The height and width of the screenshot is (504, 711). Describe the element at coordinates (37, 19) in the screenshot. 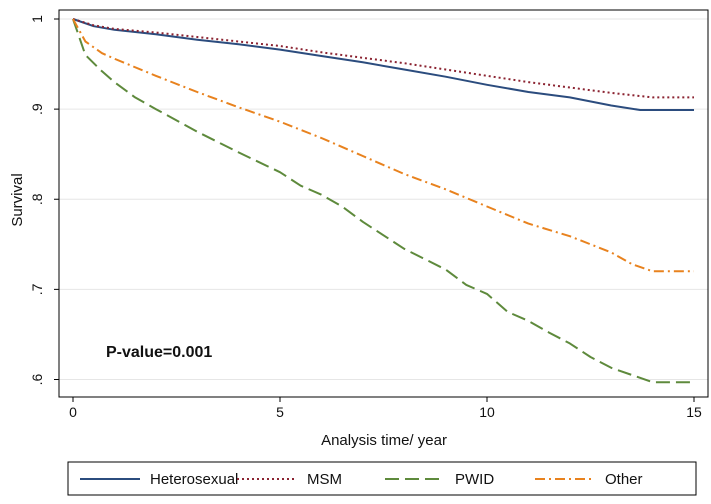

I see `y-tick-label: 1` at that location.